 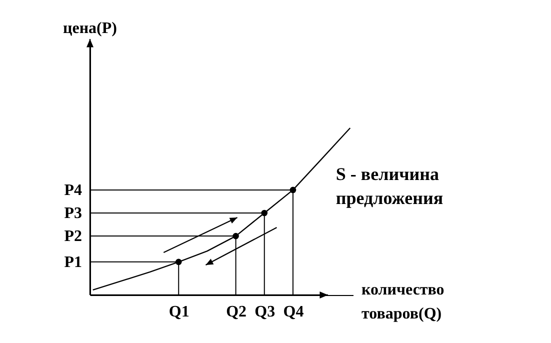 I want to click on x-tick-label: Q2, so click(x=236, y=312).